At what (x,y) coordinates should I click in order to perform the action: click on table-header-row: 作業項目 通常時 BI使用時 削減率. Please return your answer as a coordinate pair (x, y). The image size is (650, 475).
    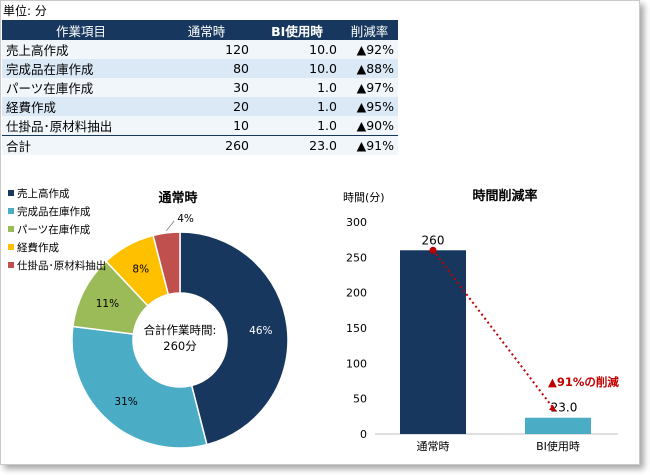
    Looking at the image, I should click on (200, 30).